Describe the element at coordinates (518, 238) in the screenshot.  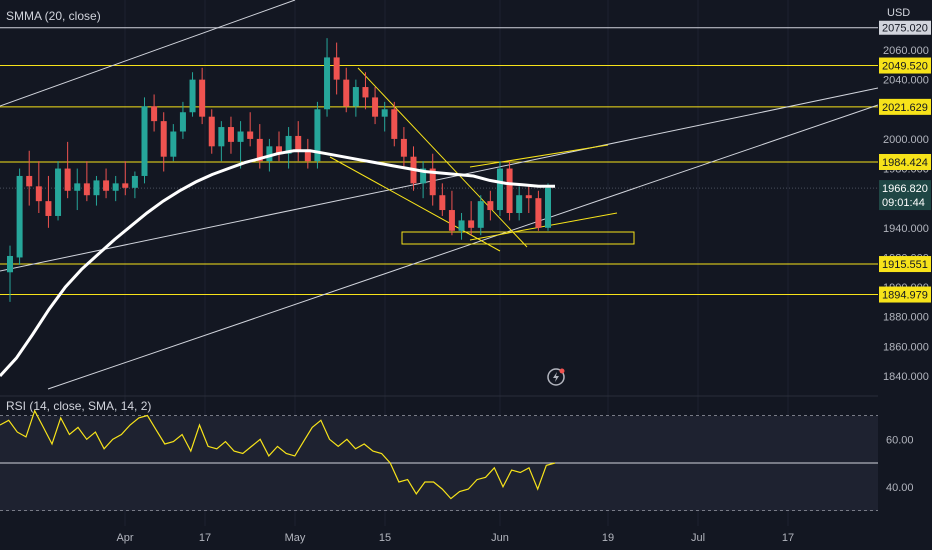
I see `support-box` at that location.